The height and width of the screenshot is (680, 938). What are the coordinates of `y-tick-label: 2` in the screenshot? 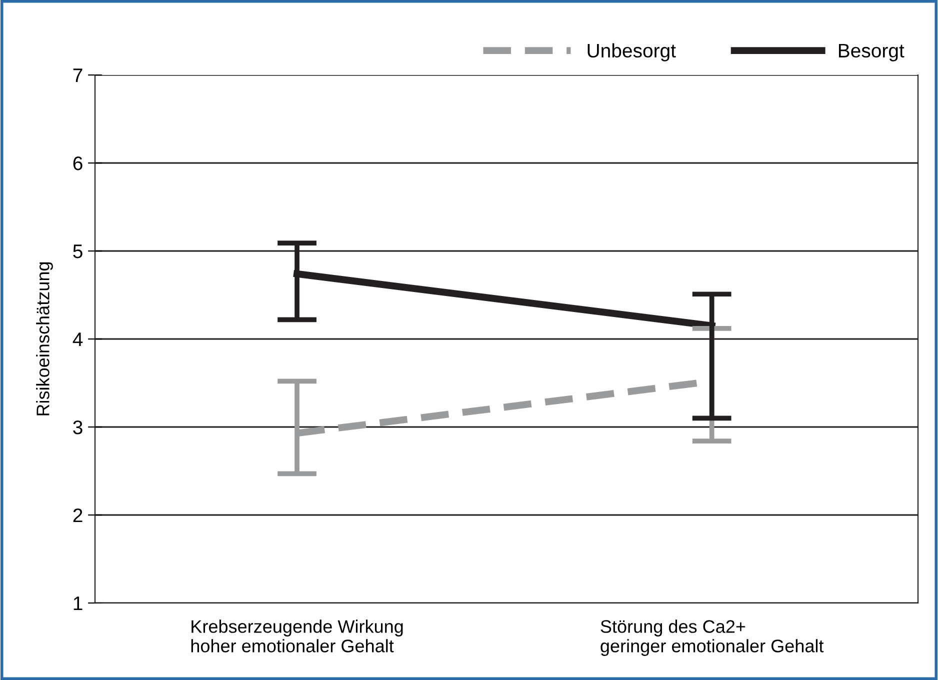 It's located at (77, 515).